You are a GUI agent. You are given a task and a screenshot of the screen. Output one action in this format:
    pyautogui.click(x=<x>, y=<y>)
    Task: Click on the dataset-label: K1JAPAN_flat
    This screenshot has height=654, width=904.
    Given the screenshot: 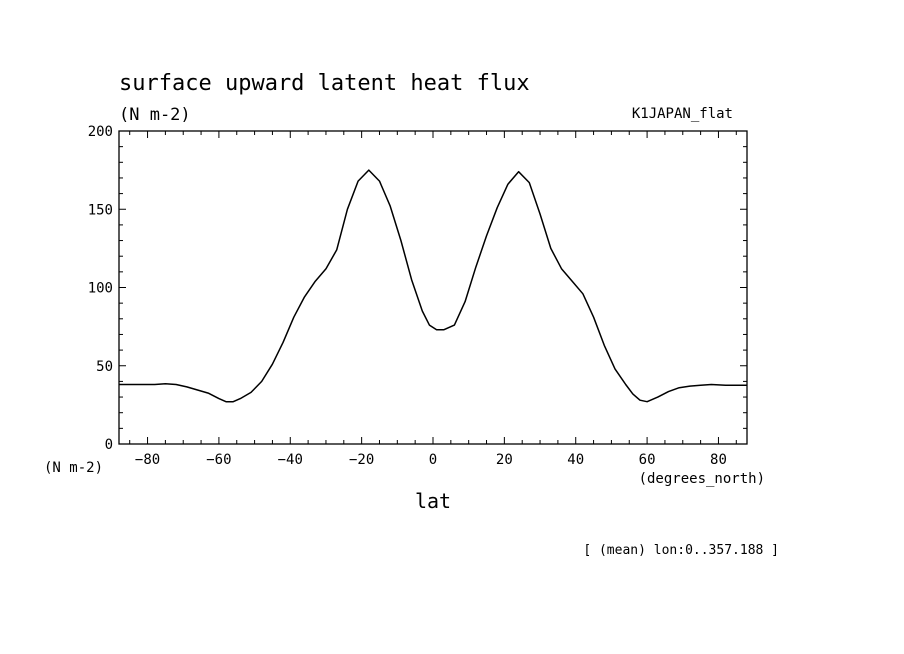 What is the action you would take?
    pyautogui.click(x=682, y=114)
    